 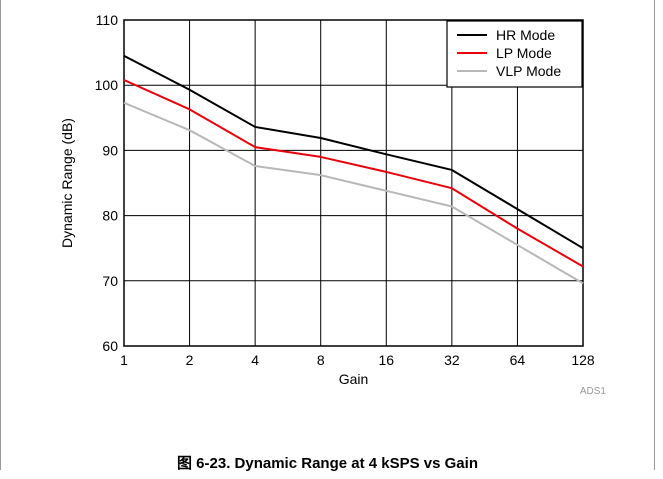 I want to click on y-tick-label: 100, so click(x=107, y=85).